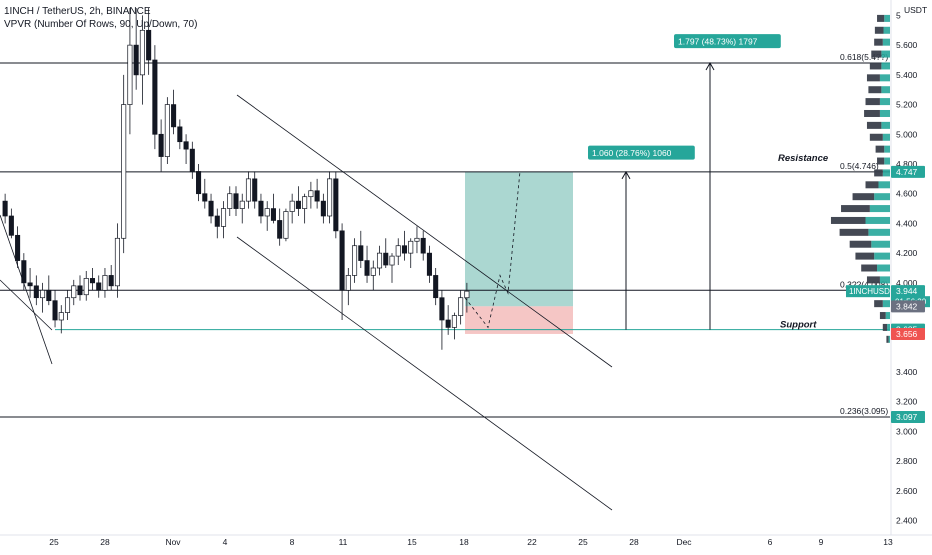 Image resolution: width=932 pixels, height=555 pixels. What do you see at coordinates (77, 11) in the screenshot?
I see `symbol-title: 1INCH / TetherUS, 2h, BINANCE` at bounding box center [77, 11].